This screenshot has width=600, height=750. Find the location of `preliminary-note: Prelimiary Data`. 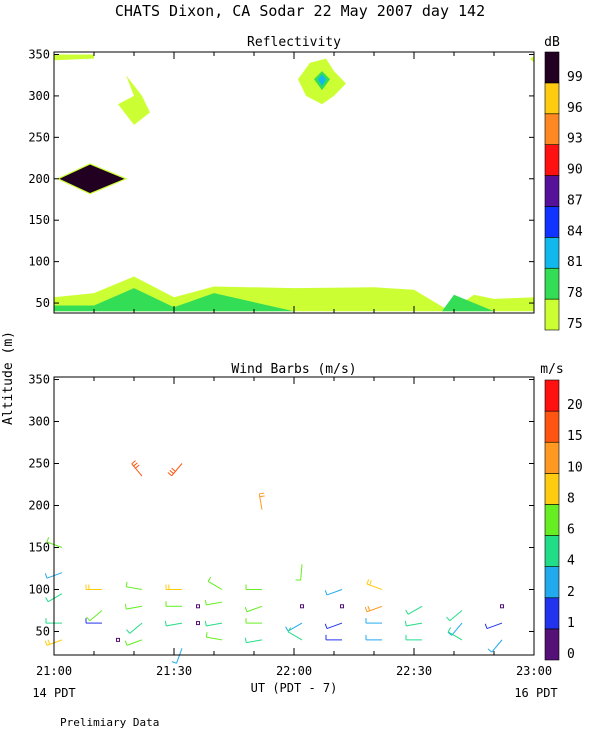

preliminary-note: Prelimiary Data is located at coordinates (109, 722).